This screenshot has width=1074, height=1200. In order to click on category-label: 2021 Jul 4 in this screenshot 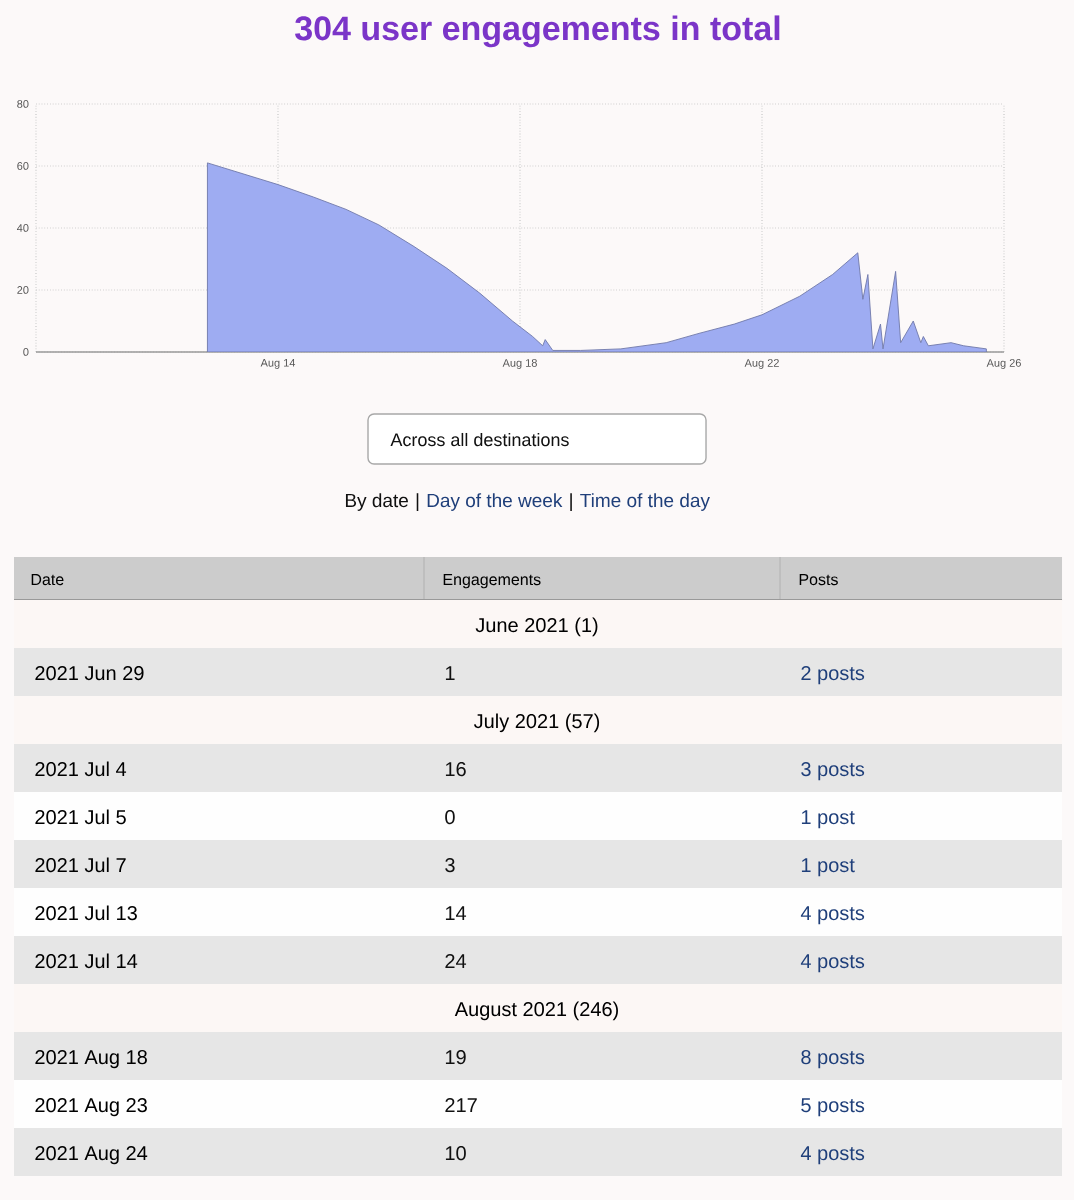, I will do `click(81, 769)`.